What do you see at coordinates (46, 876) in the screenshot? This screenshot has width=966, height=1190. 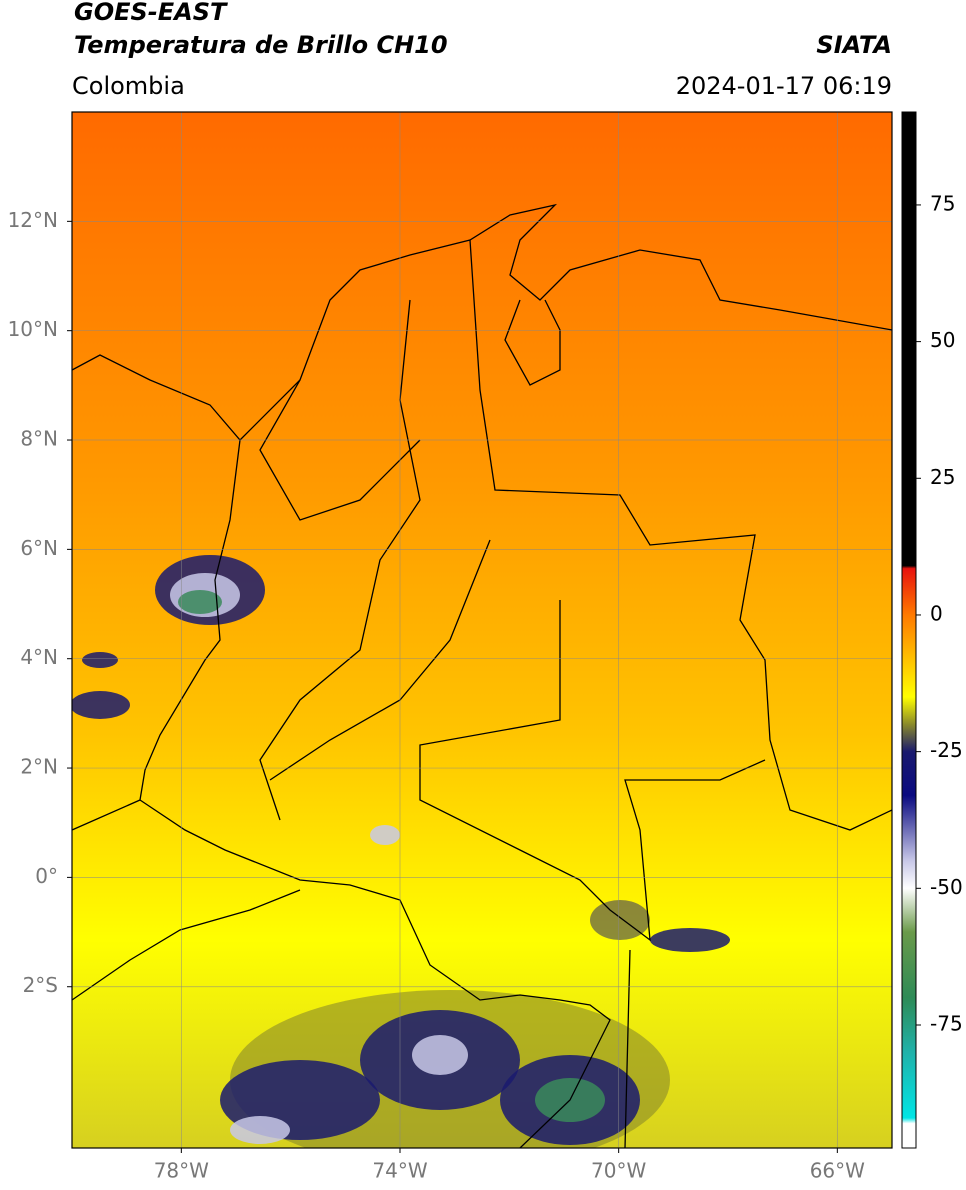 I see `y-tick-label: 0°` at bounding box center [46, 876].